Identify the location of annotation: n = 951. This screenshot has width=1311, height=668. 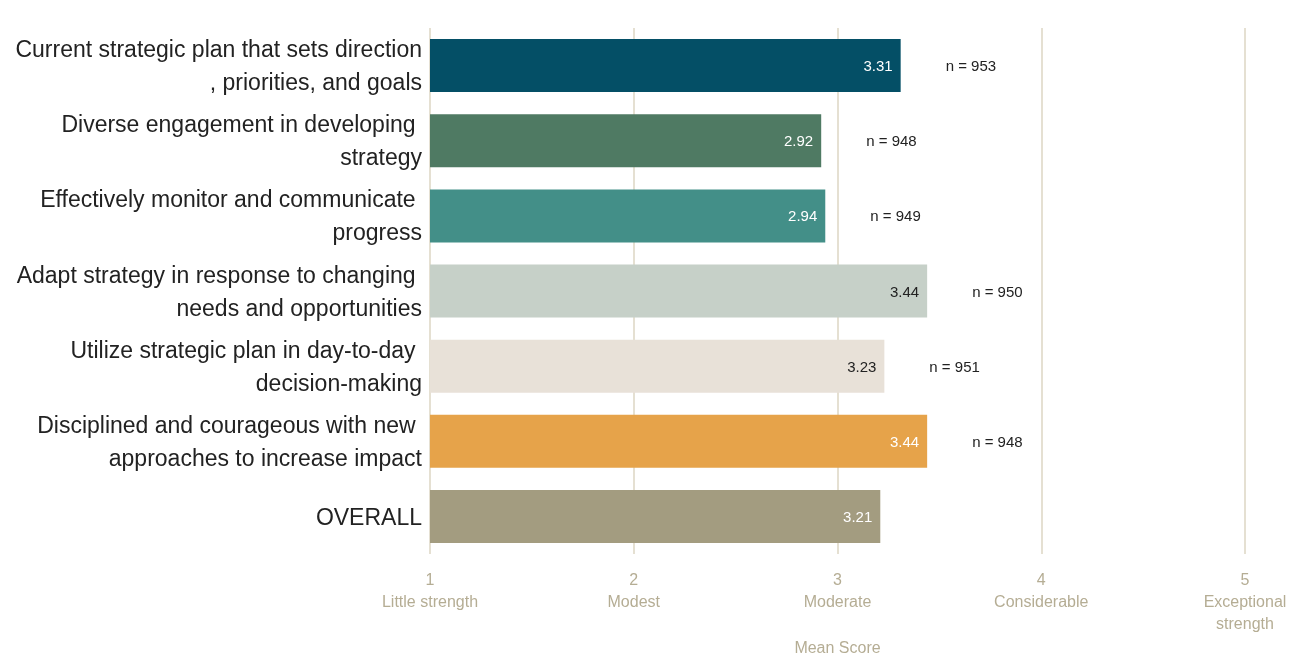
(954, 366).